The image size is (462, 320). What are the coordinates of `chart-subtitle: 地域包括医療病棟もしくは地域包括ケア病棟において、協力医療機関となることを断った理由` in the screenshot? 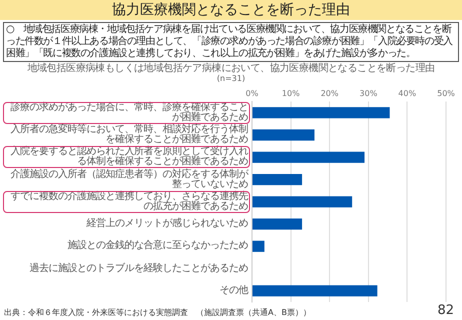 It's located at (231, 68).